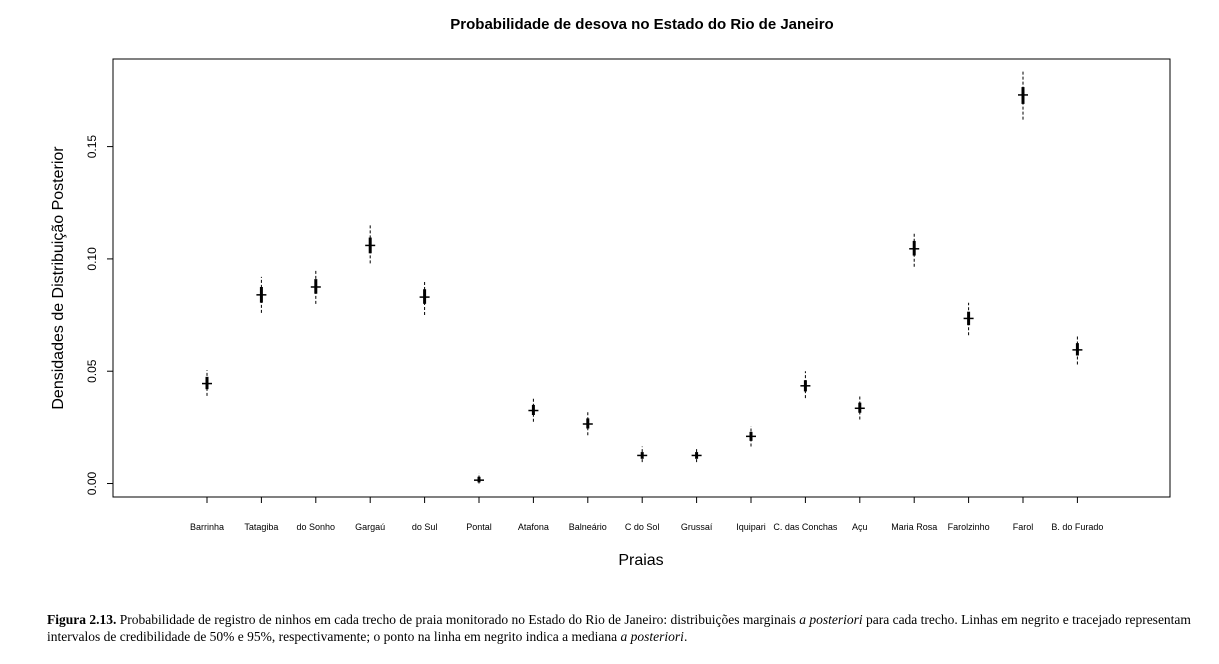 The width and height of the screenshot is (1219, 664). I want to click on x-tick-label-3: Gargaú, so click(370, 527).